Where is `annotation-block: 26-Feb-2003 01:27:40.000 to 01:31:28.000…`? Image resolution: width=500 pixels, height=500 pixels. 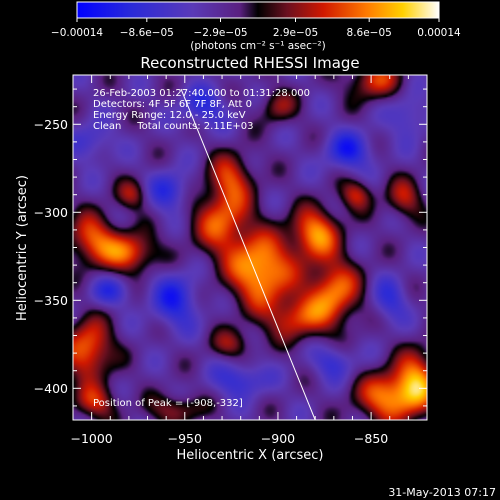 annotation-block: 26-Feb-2003 01:27:40.000 to 01:31:28.000… is located at coordinates (201, 110).